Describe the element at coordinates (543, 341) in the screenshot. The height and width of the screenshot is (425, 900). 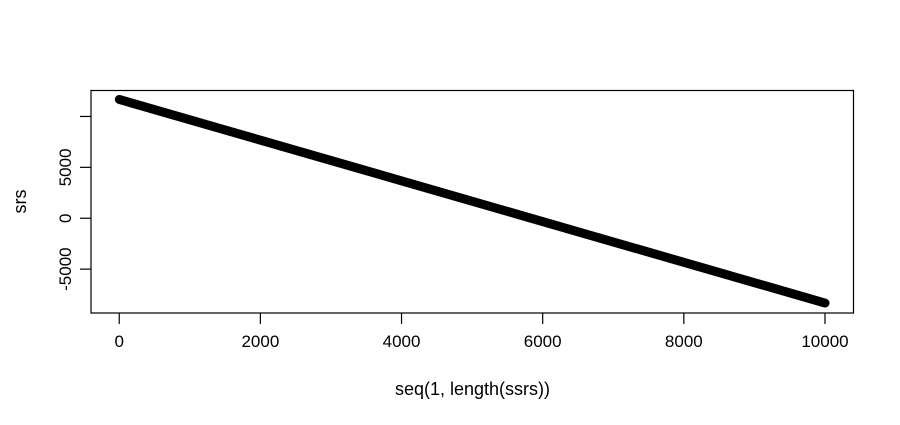
I see `x-tick-label: 6000` at that location.